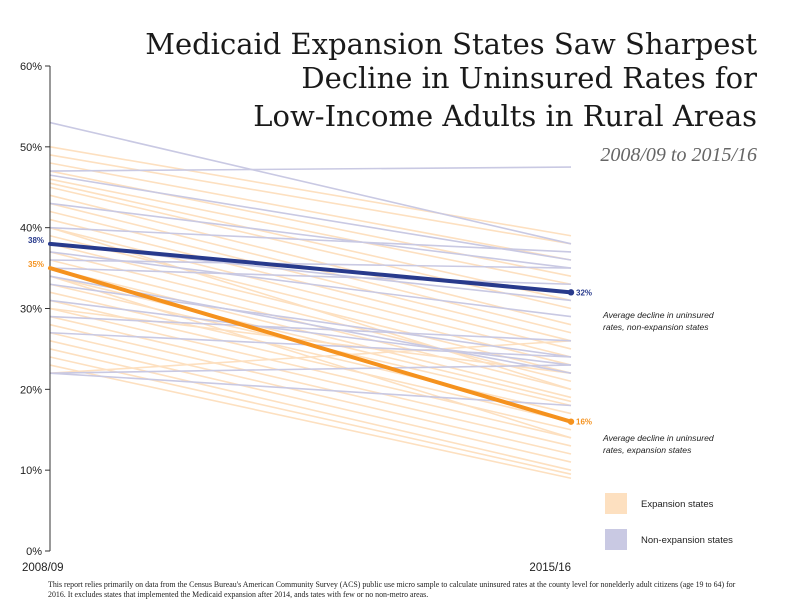 This screenshot has height=612, width=792. Describe the element at coordinates (677, 504) in the screenshot. I see `legend-label-1: Expansion states` at that location.